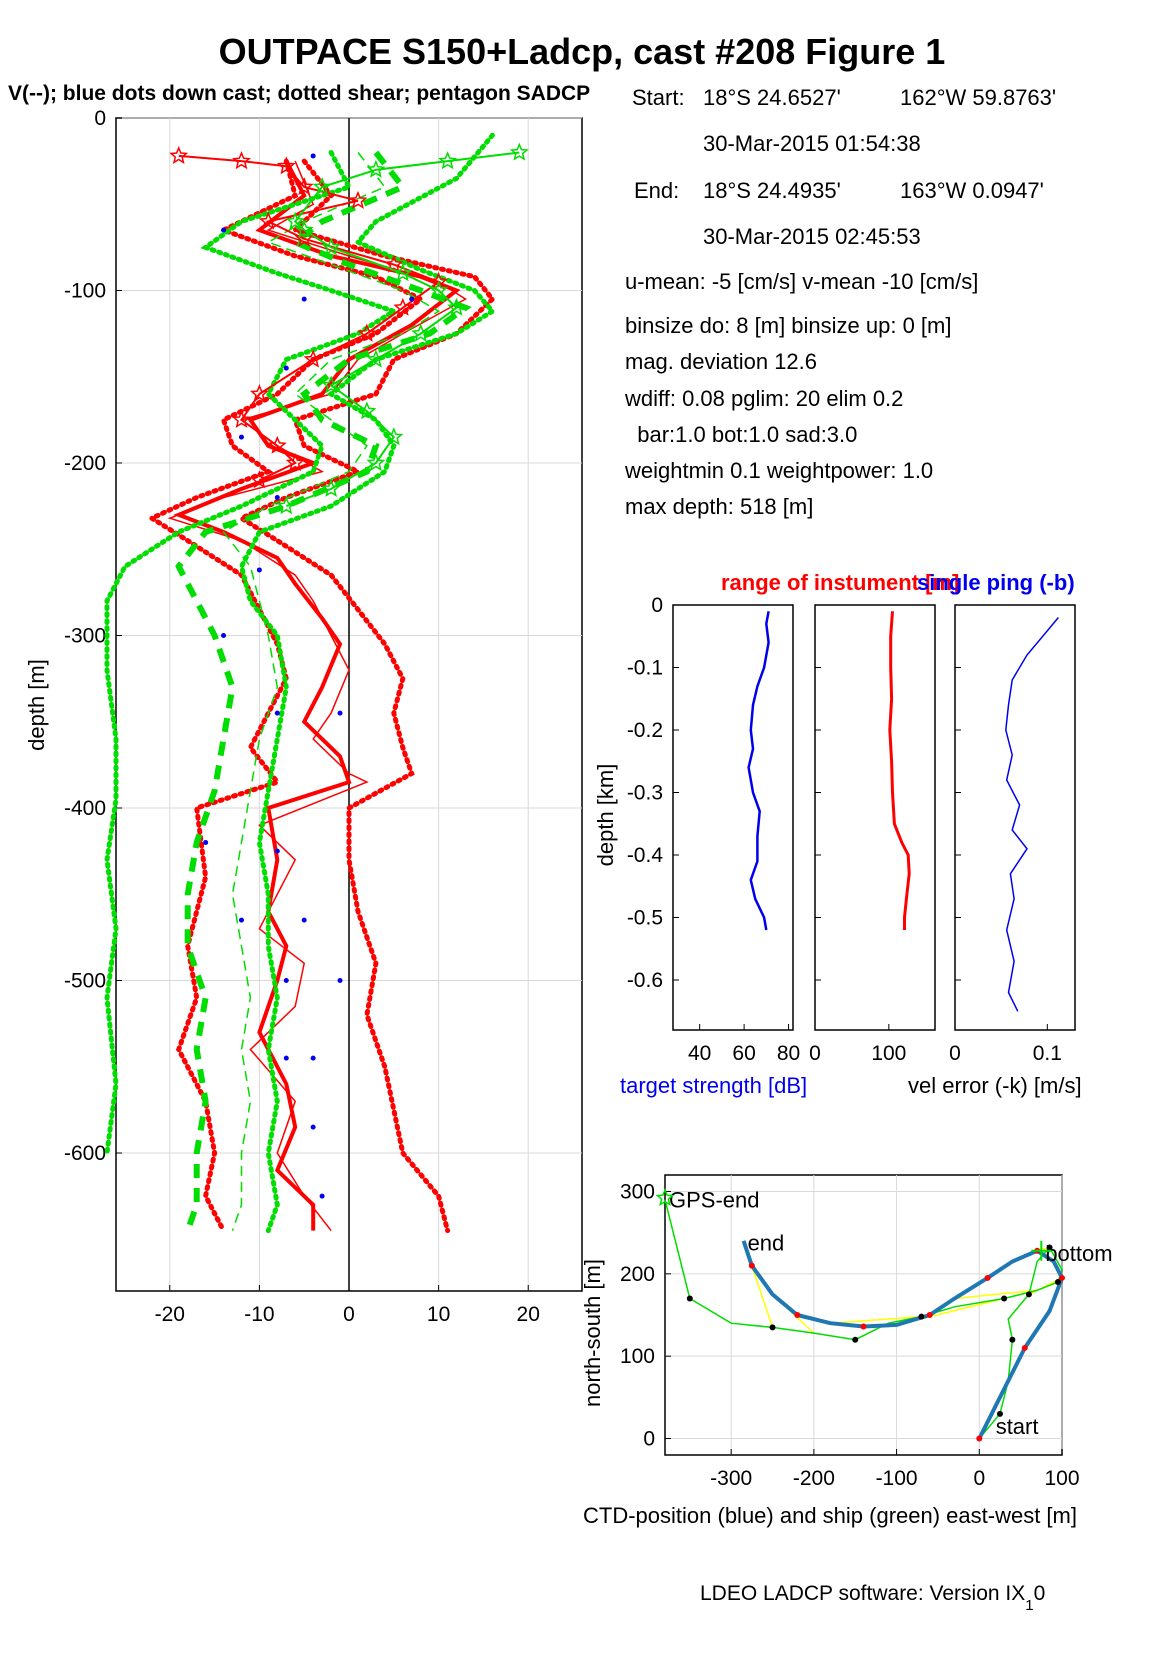 The width and height of the screenshot is (1165, 1679). What do you see at coordinates (259, 1314) in the screenshot?
I see `x-tick-label: -10` at bounding box center [259, 1314].